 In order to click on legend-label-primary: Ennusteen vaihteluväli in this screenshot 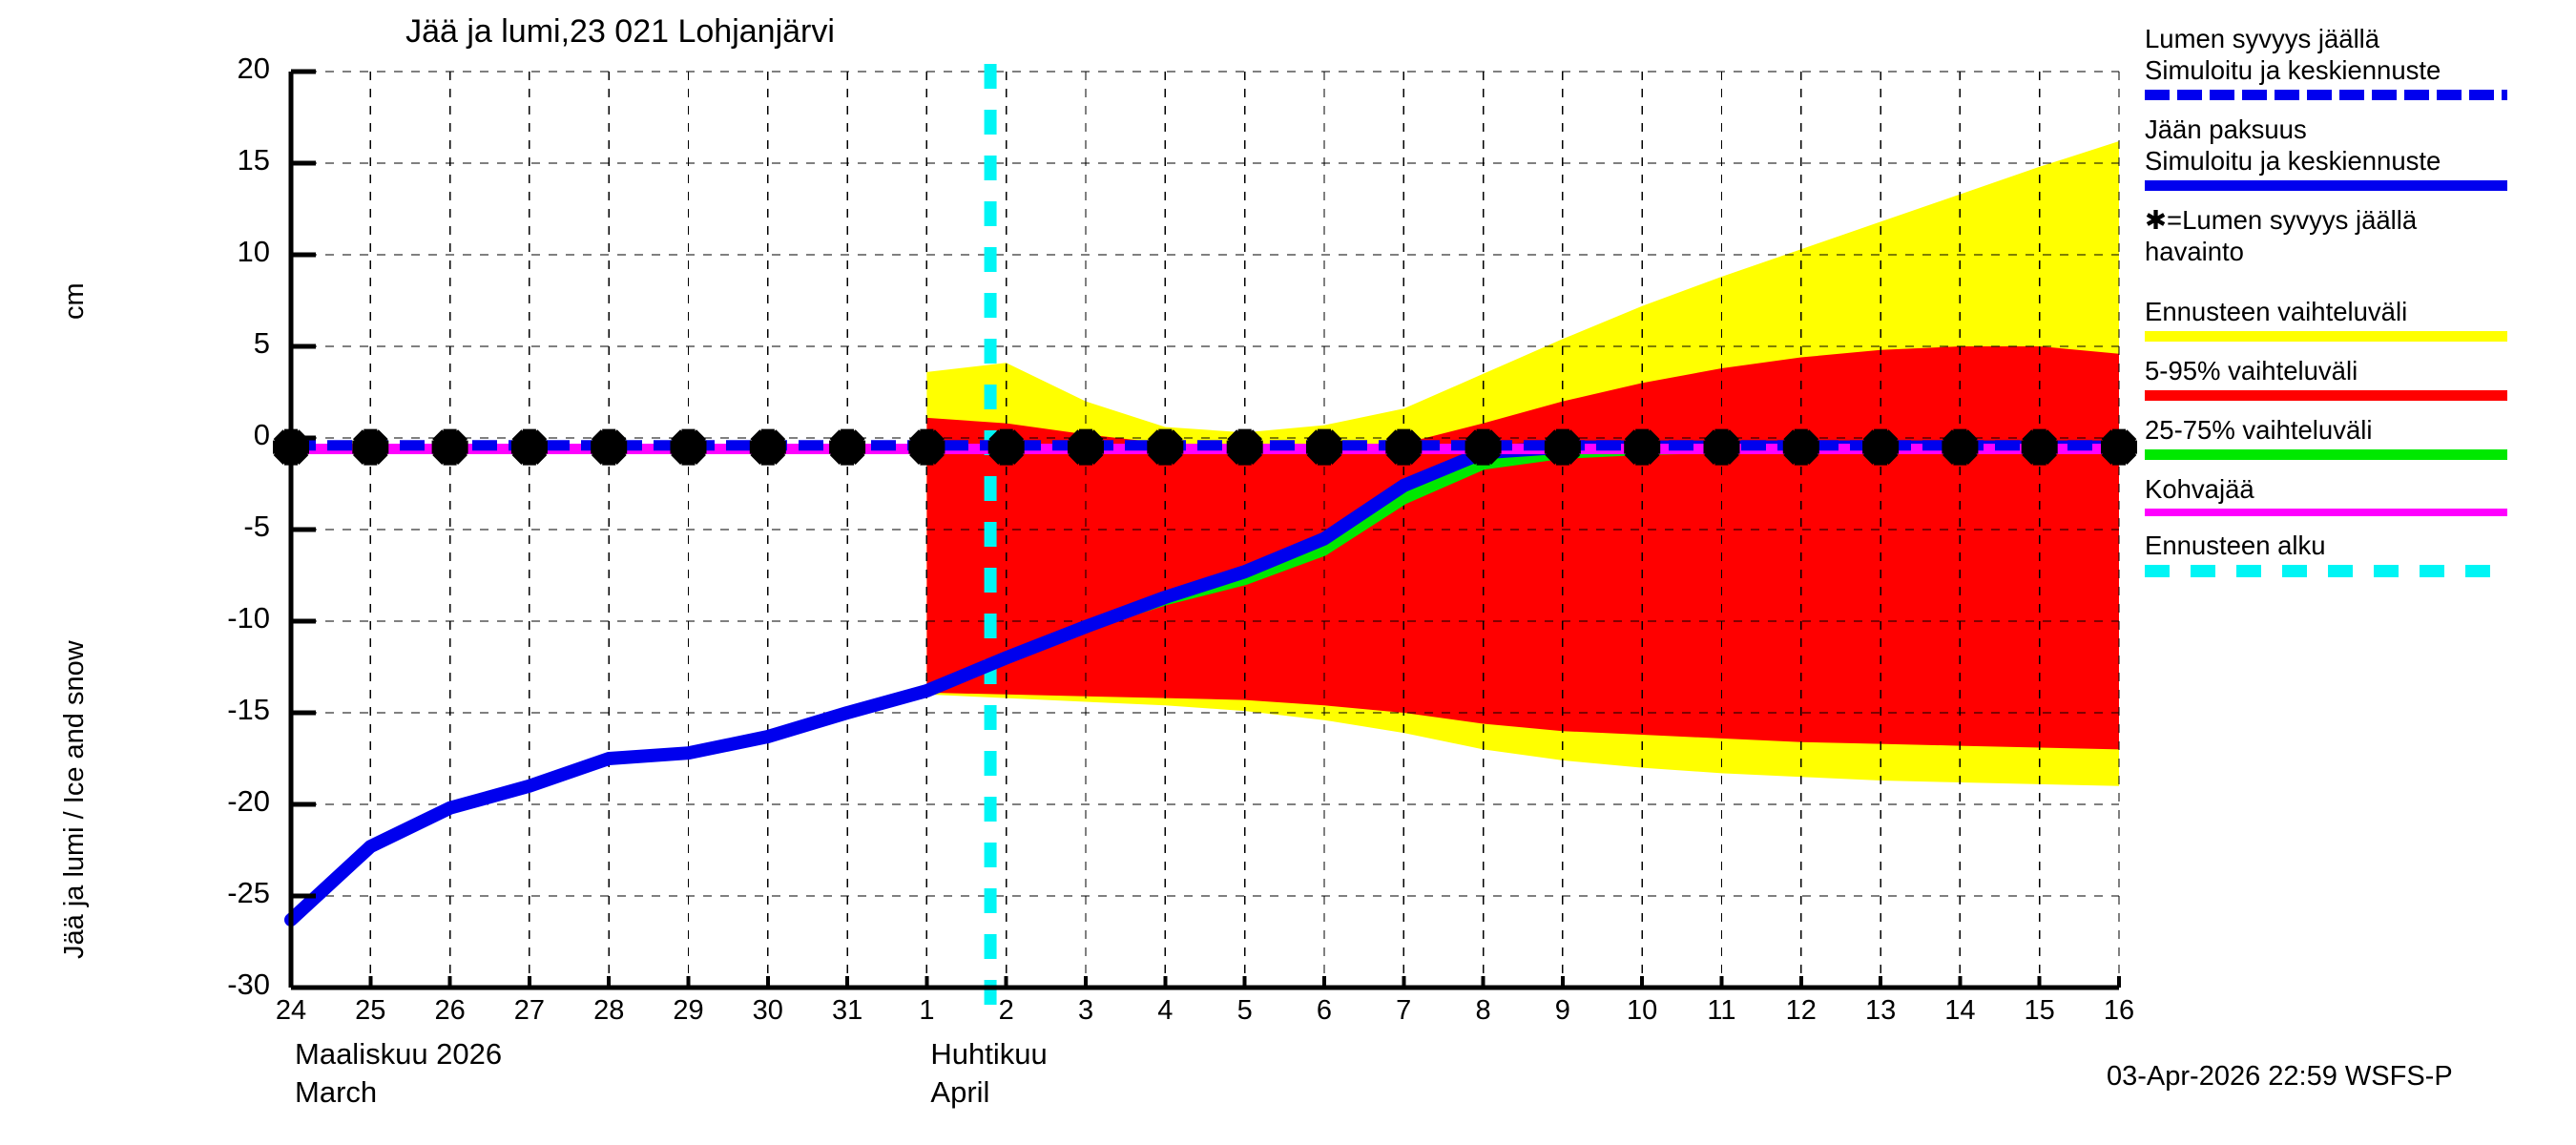, I will do `click(2276, 311)`.